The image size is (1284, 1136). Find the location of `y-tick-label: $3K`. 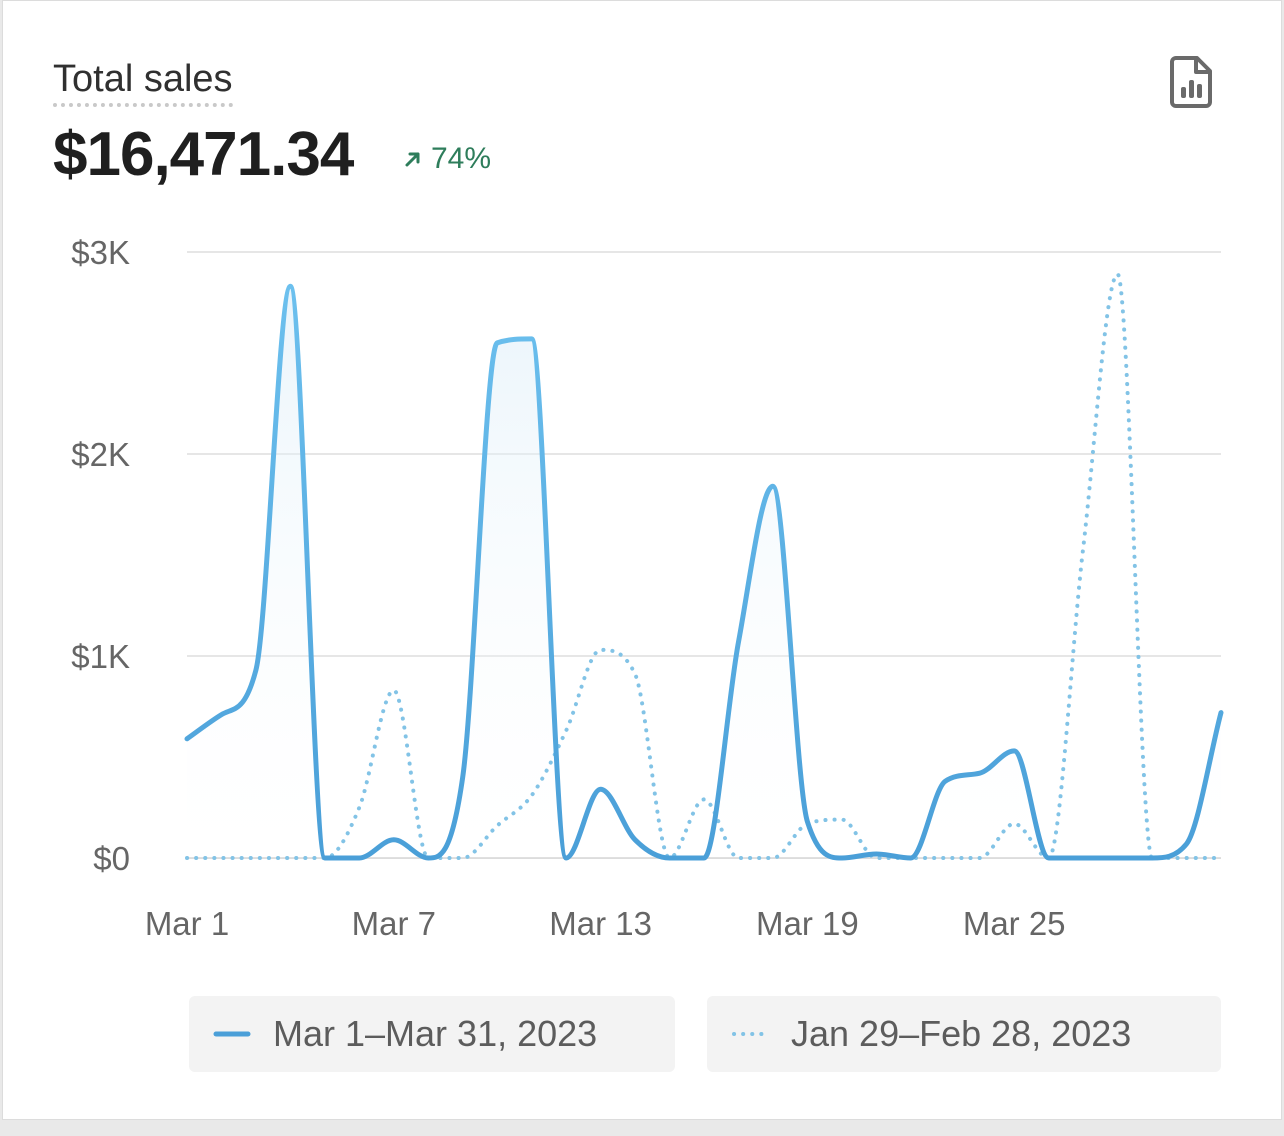

y-tick-label: $3K is located at coordinates (100, 252).